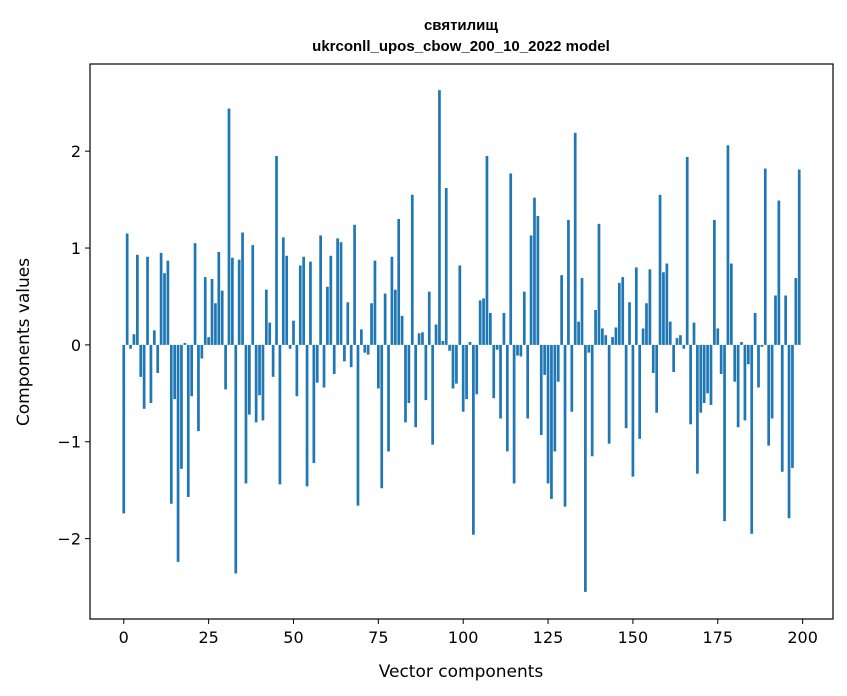 The image size is (847, 696). What do you see at coordinates (76, 248) in the screenshot?
I see `y-tick-label: 1` at bounding box center [76, 248].